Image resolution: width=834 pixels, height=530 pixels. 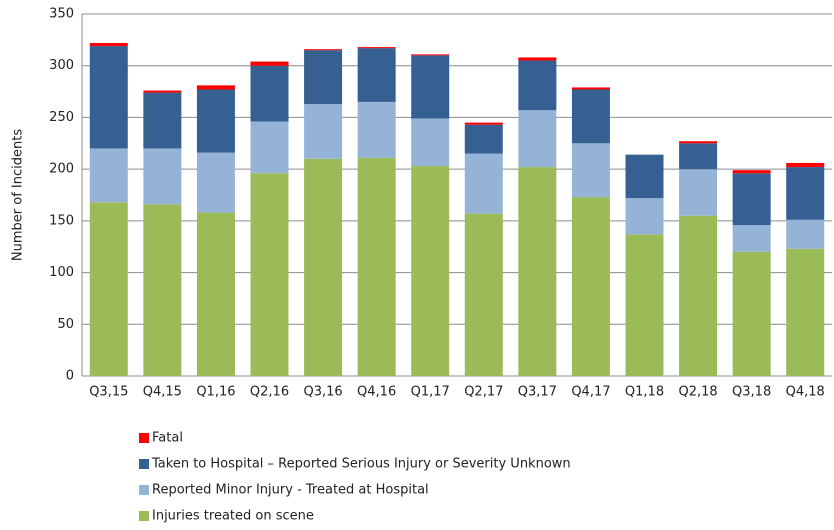 I want to click on x-tick-label: Q3,15, so click(x=108, y=392).